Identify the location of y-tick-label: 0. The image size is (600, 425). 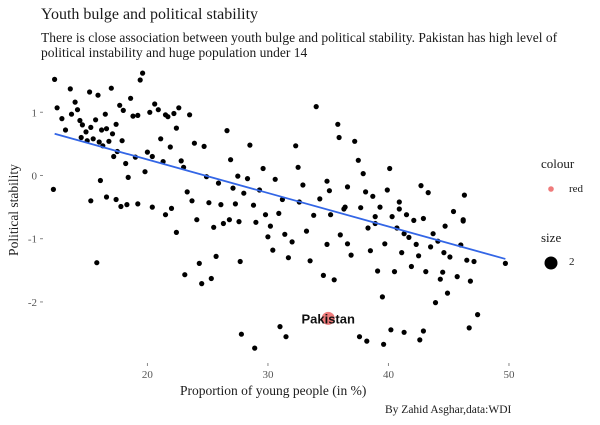
(35, 176).